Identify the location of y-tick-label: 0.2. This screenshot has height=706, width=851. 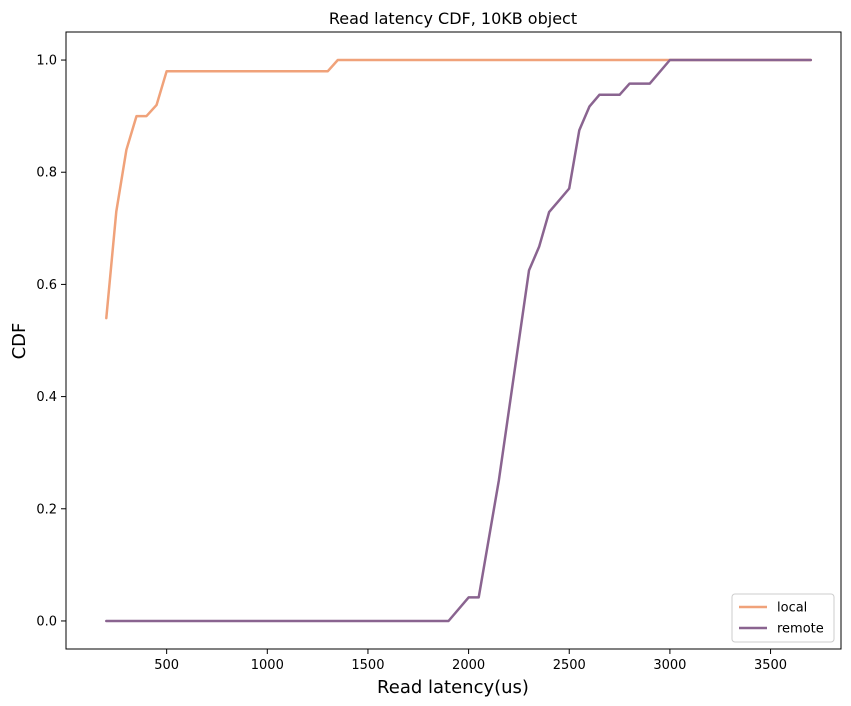
(46, 509).